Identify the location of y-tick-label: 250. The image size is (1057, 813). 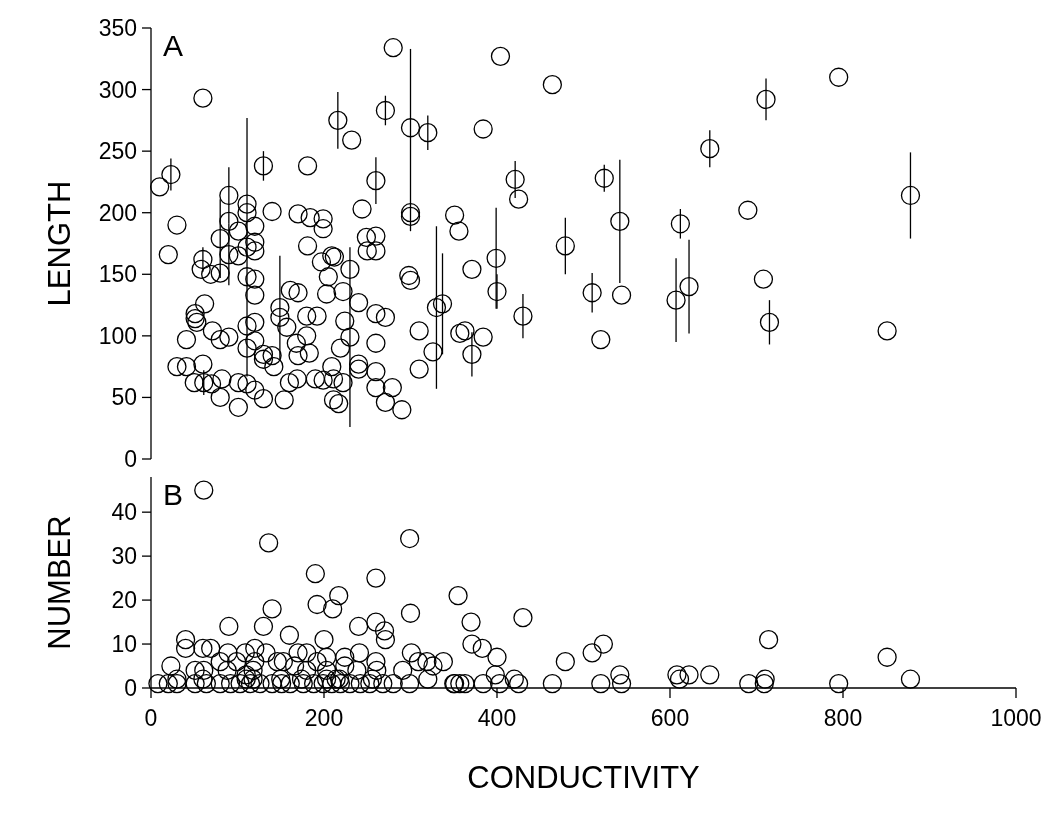
(117, 151).